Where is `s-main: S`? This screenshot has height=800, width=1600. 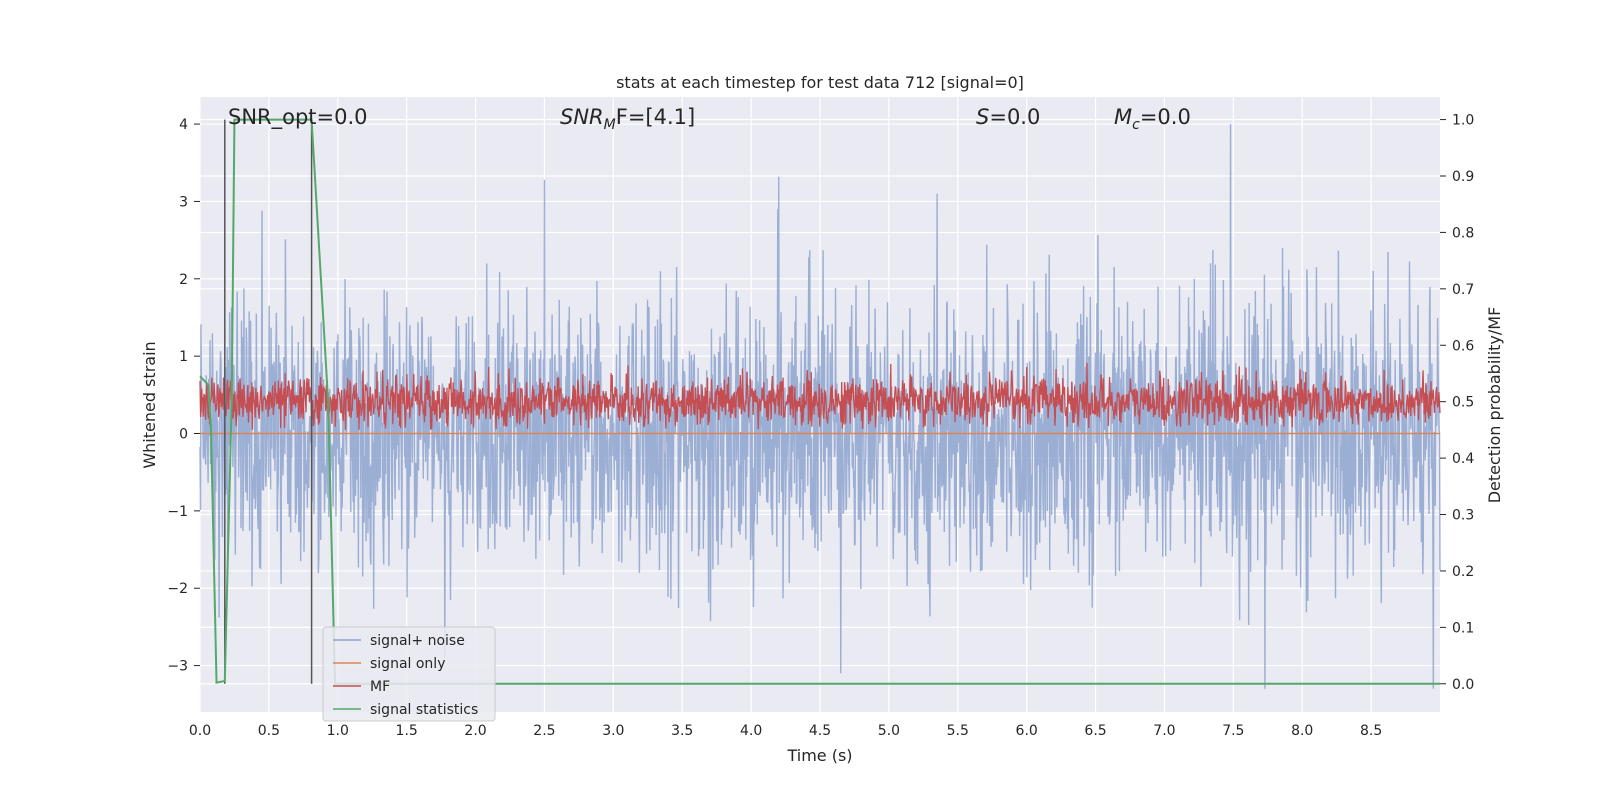
s-main: S is located at coordinates (982, 117).